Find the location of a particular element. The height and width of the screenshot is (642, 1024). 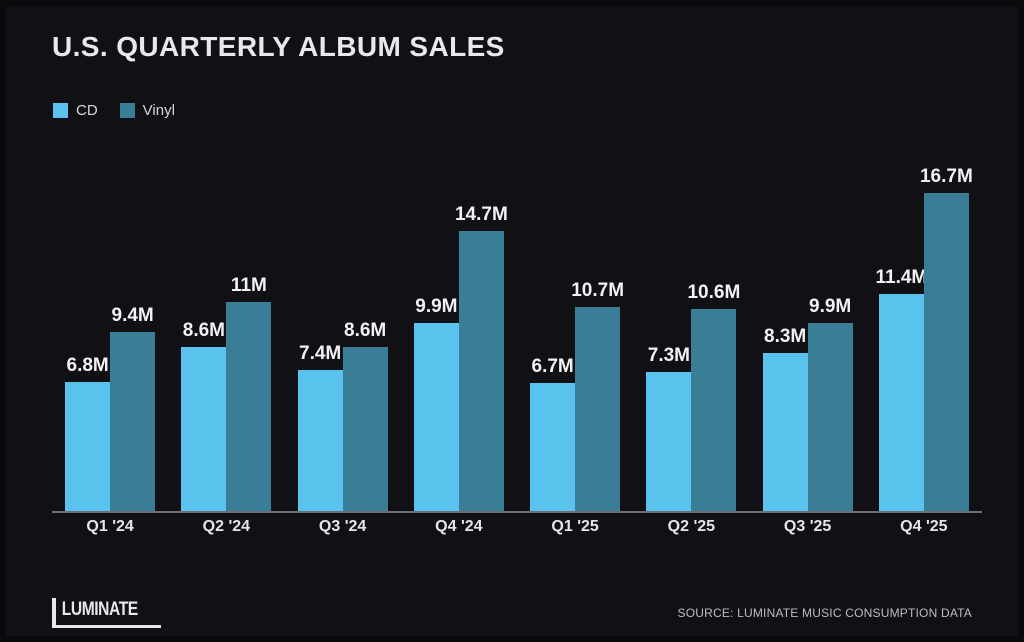

bar-cd: 8.3M is located at coordinates (785, 323).